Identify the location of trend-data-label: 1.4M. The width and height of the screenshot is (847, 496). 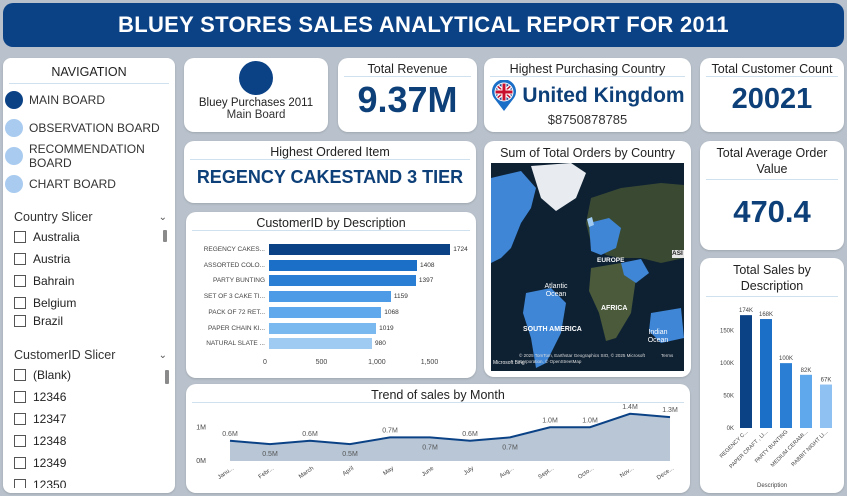
(630, 407).